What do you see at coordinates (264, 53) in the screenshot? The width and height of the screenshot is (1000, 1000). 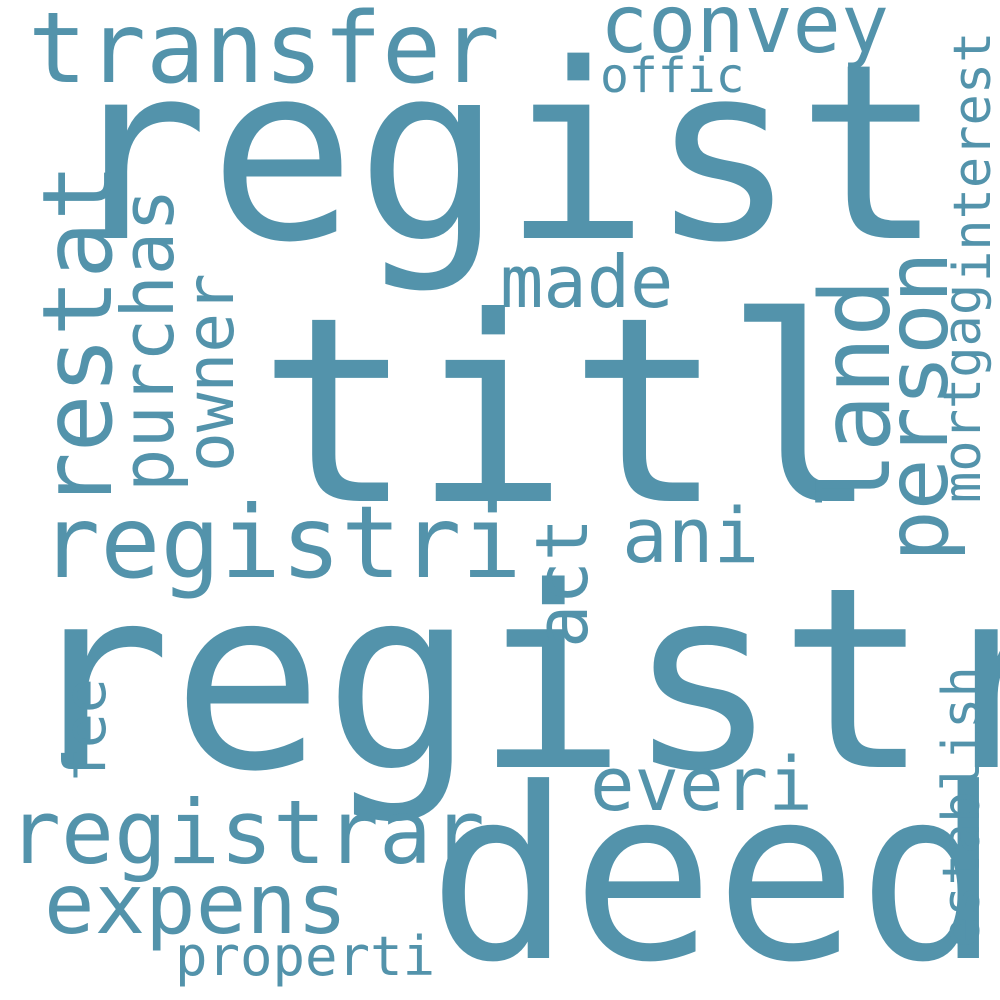 I see `word-transfer: transfer` at bounding box center [264, 53].